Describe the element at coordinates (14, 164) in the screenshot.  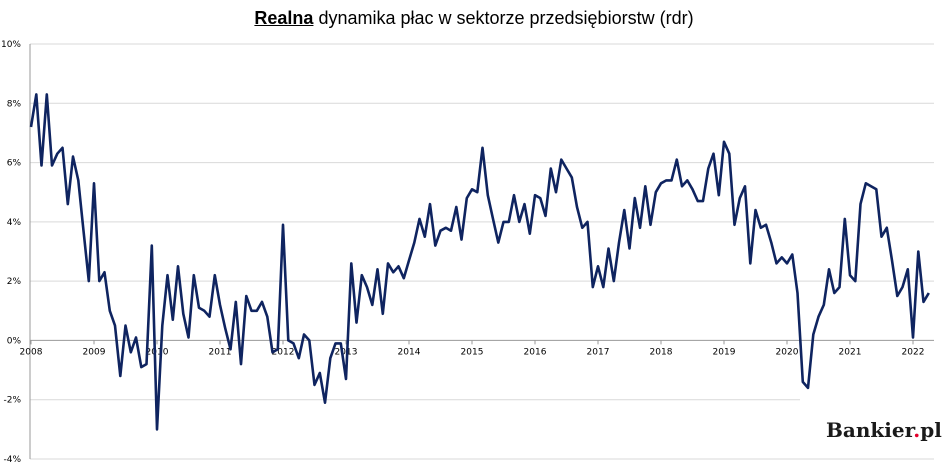
I see `y-tick-label: 6%` at that location.